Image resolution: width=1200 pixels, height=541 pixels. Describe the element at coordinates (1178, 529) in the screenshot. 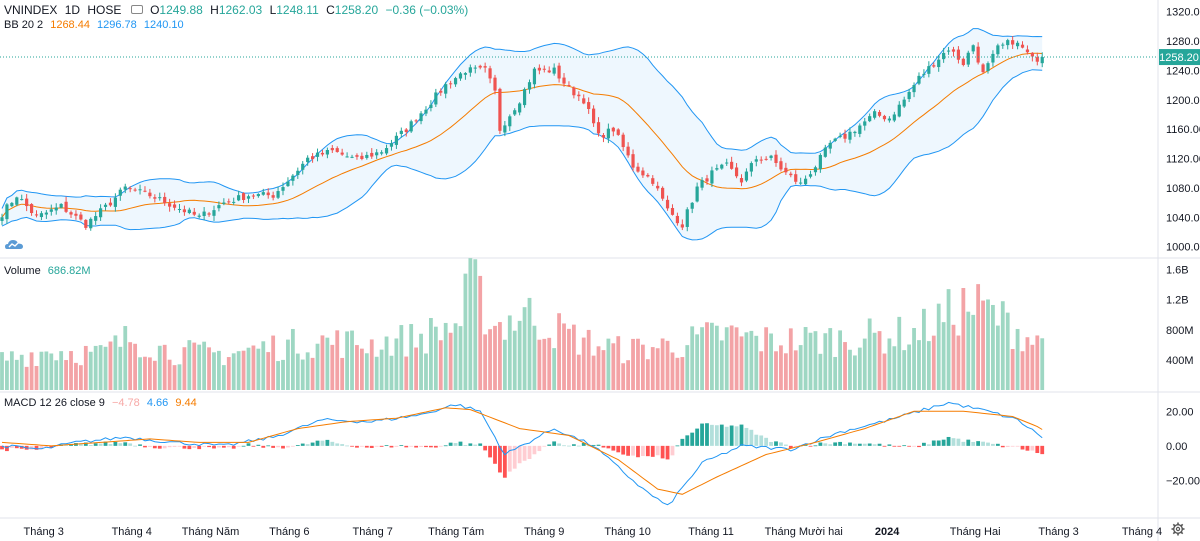

I see `settings-gear-icon` at that location.